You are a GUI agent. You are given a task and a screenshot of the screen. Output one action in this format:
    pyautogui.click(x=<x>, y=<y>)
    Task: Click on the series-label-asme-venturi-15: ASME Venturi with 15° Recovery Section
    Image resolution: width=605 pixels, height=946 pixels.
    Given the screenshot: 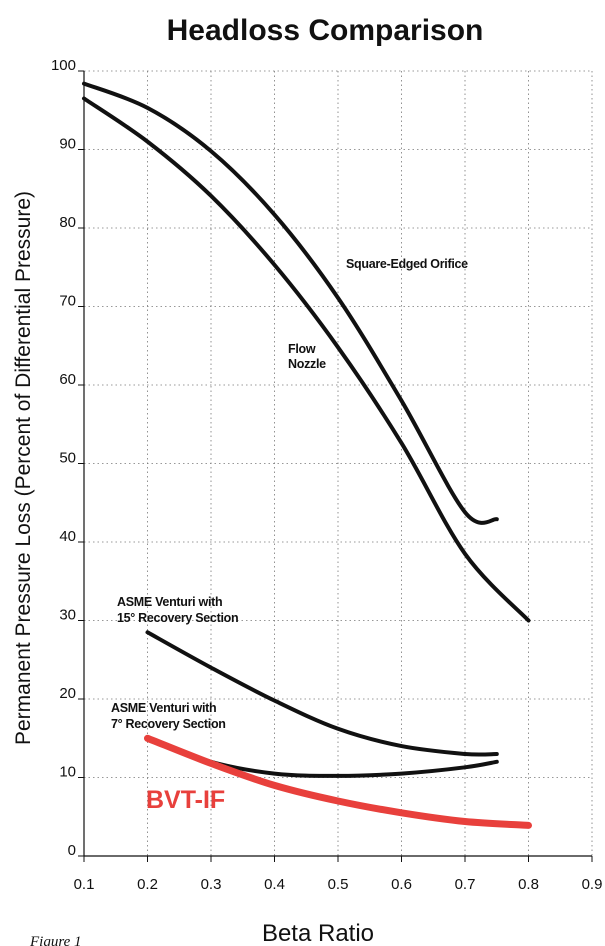 What is the action you would take?
    pyautogui.click(x=177, y=610)
    